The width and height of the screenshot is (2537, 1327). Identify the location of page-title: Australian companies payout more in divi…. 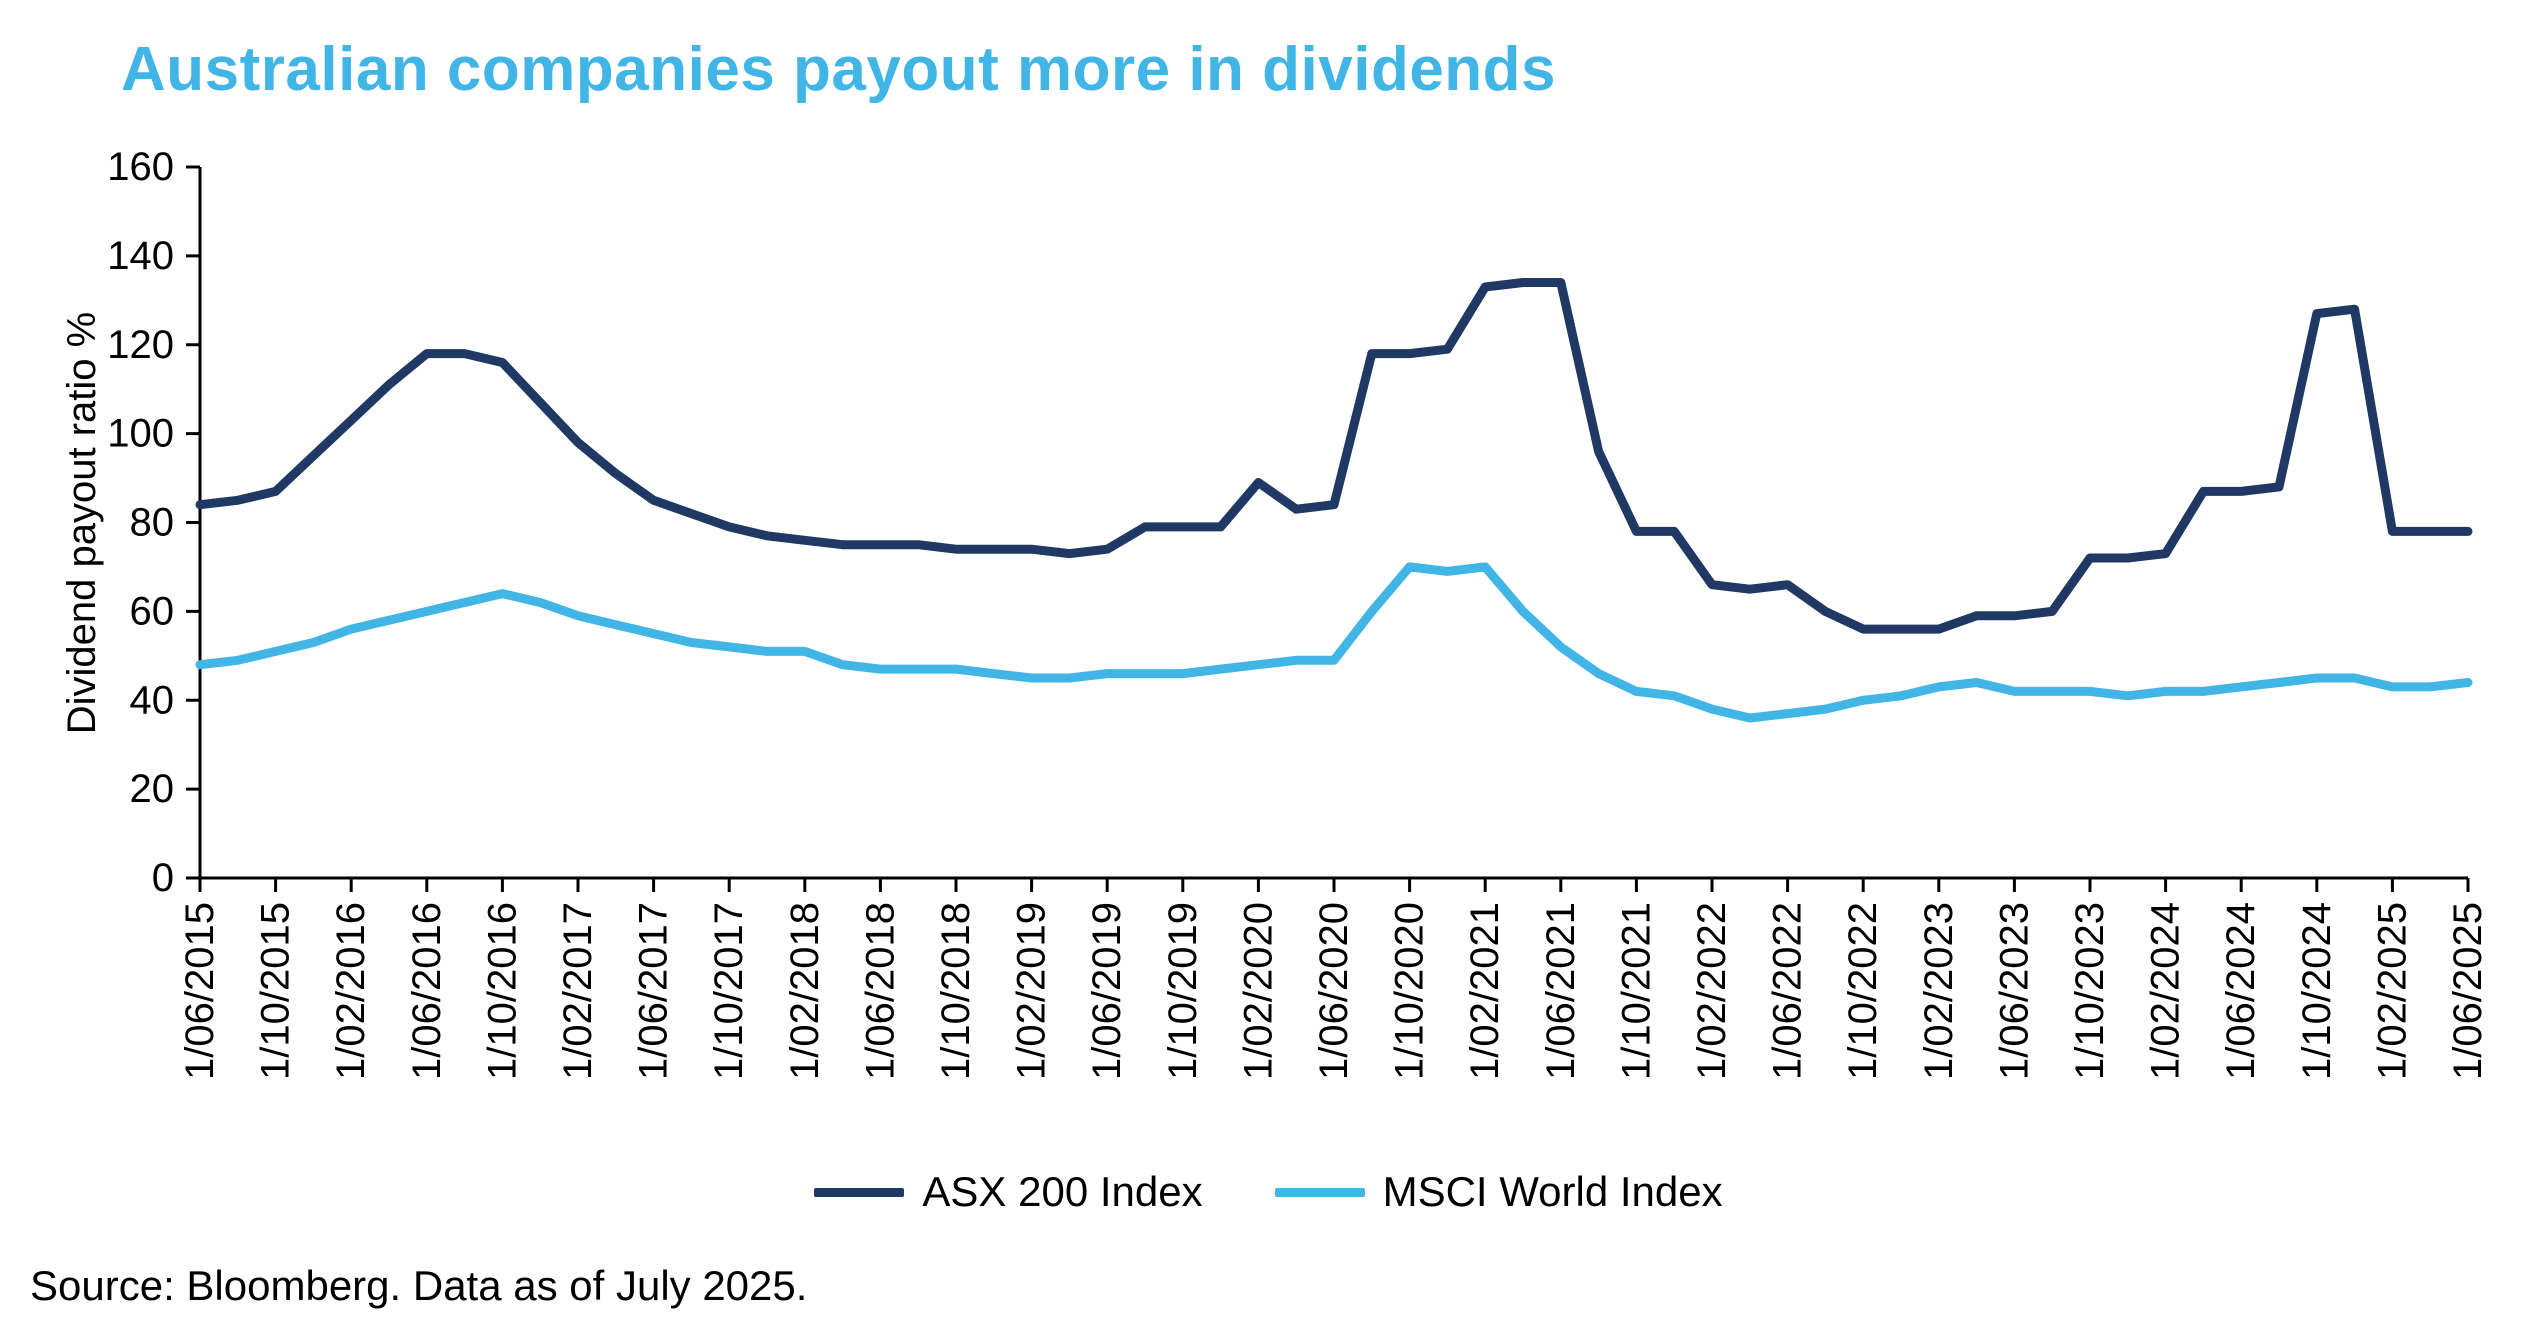
(839, 69).